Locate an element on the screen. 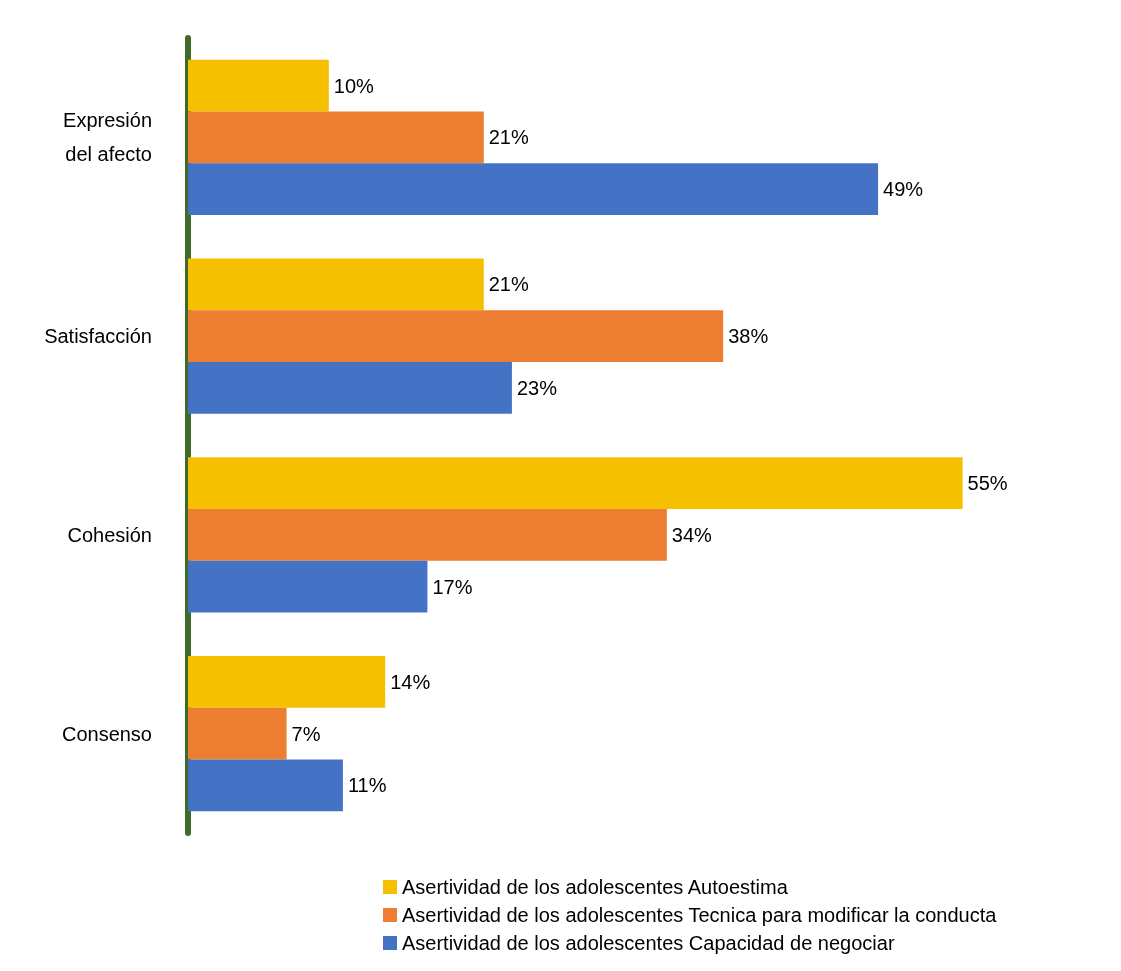 The width and height of the screenshot is (1121, 971). data-label: 38% is located at coordinates (748, 336).